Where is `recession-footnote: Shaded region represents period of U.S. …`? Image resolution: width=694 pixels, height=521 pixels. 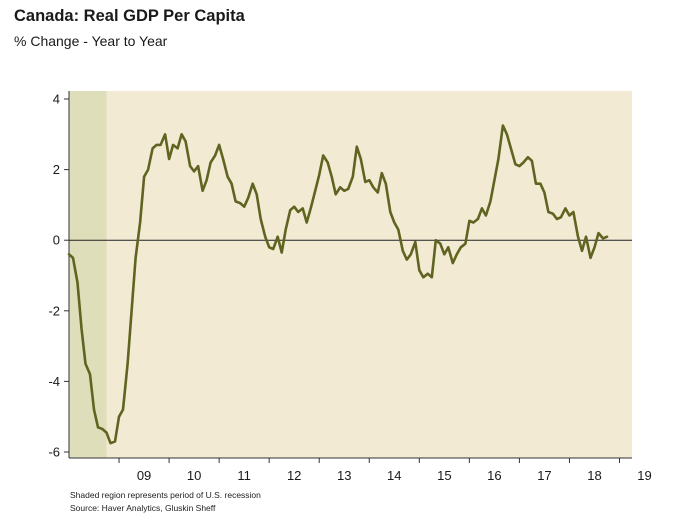
recession-footnote: Shaded region represents period of U.S. … is located at coordinates (165, 495).